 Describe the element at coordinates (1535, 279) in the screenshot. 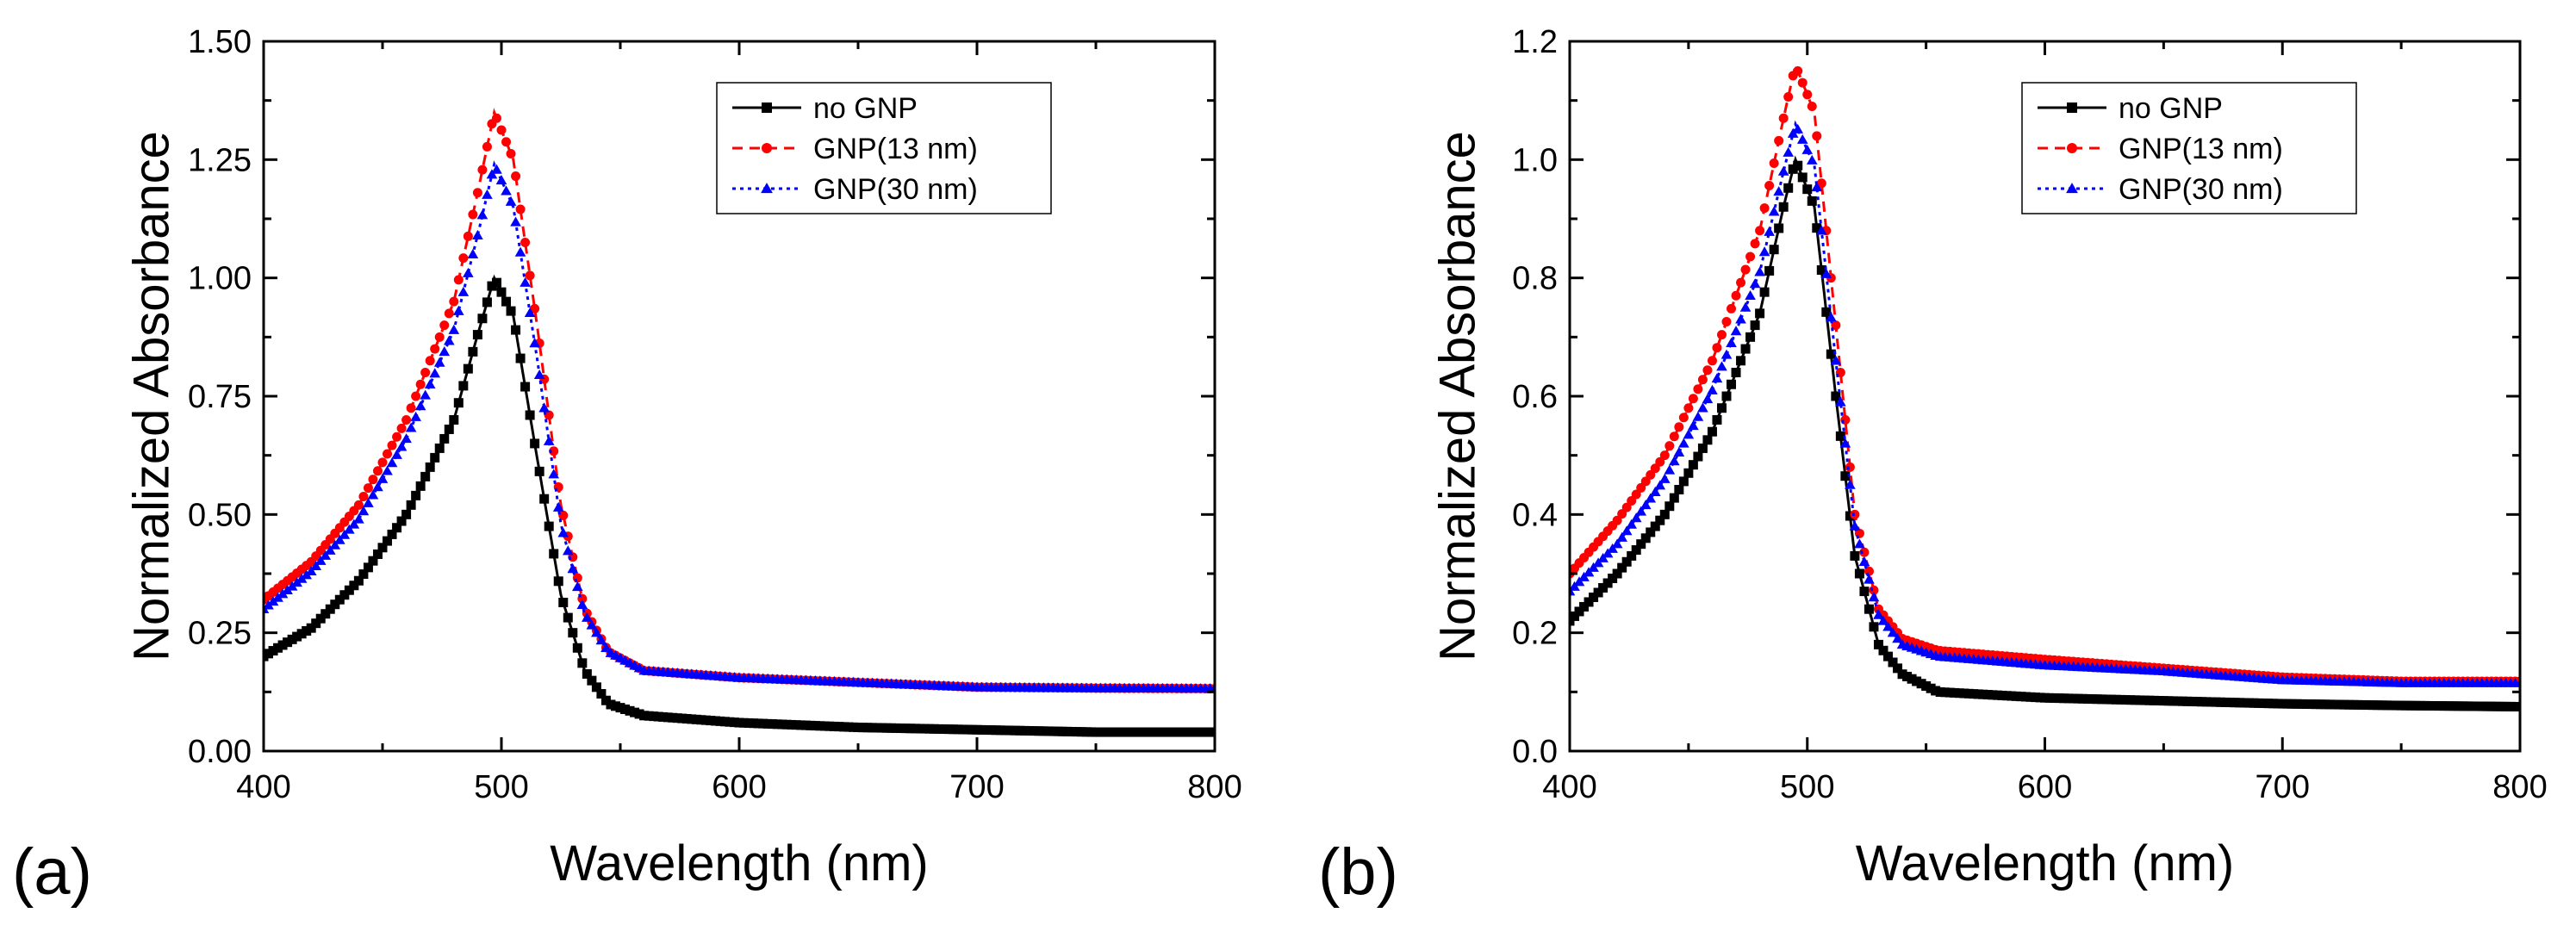

I see `y-tick-label: 0.8` at that location.